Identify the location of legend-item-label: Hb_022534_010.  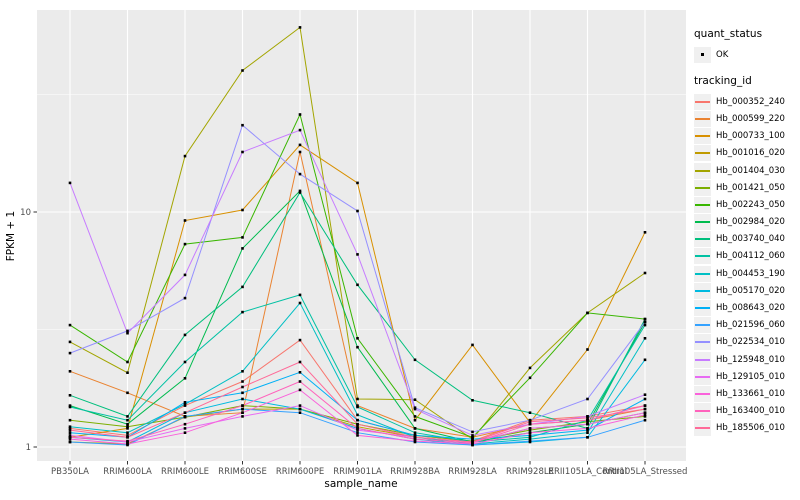
(750, 342).